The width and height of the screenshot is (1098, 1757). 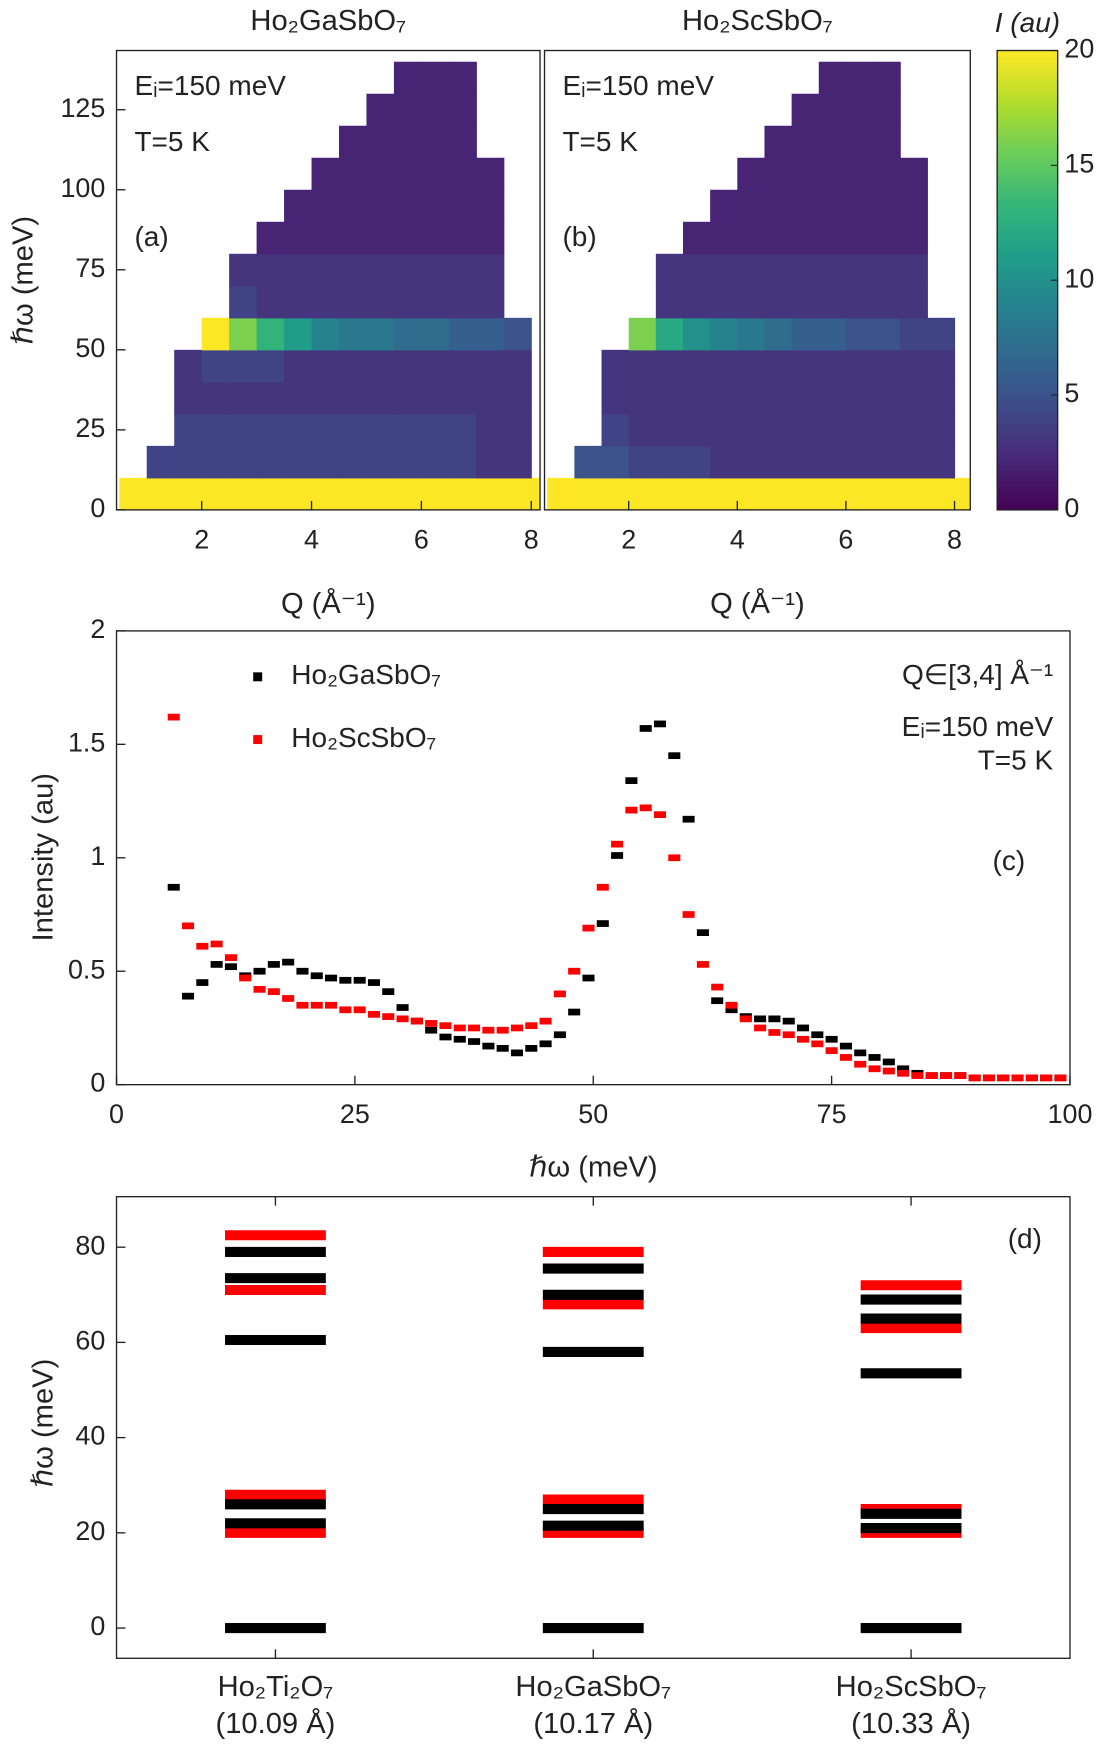 What do you see at coordinates (172, 141) in the screenshot?
I see `annotation: T=5 K` at bounding box center [172, 141].